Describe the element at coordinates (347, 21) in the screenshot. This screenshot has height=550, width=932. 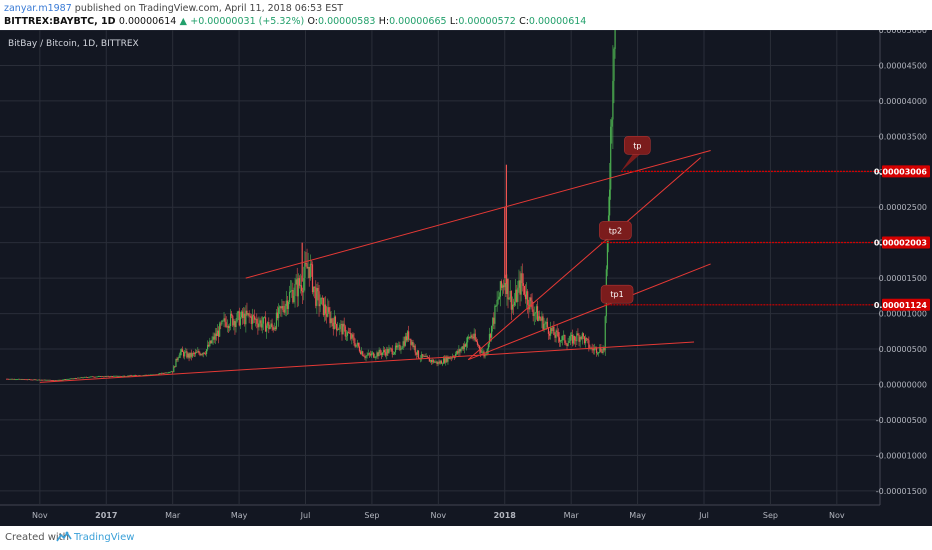
I see `open-value: 0.00000583` at that location.